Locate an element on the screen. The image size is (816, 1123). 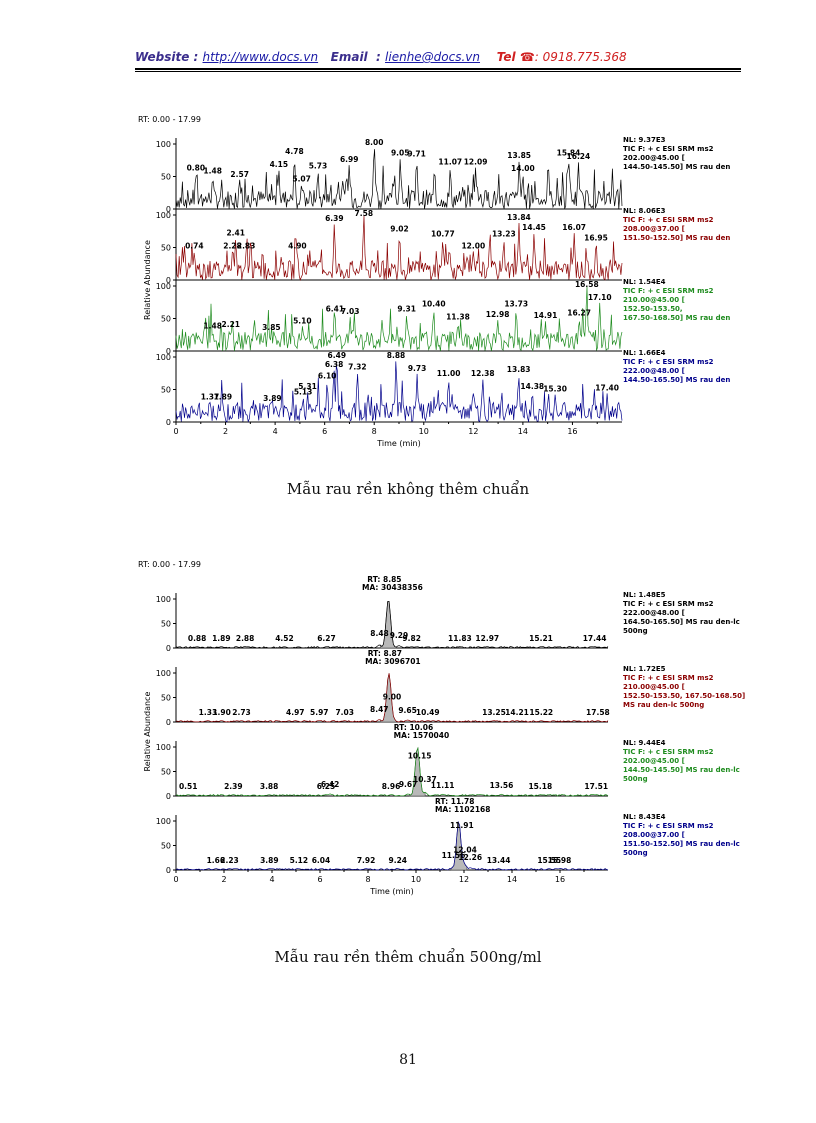
peak-label: 16.27 is located at coordinates (579, 313).